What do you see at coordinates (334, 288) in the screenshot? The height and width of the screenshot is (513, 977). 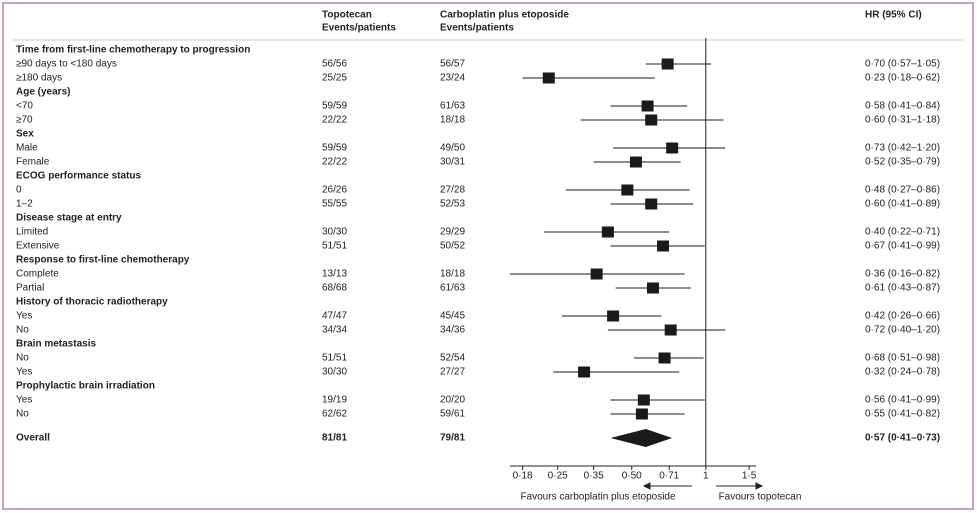 I see `topotecan-events: 68/68` at bounding box center [334, 288].